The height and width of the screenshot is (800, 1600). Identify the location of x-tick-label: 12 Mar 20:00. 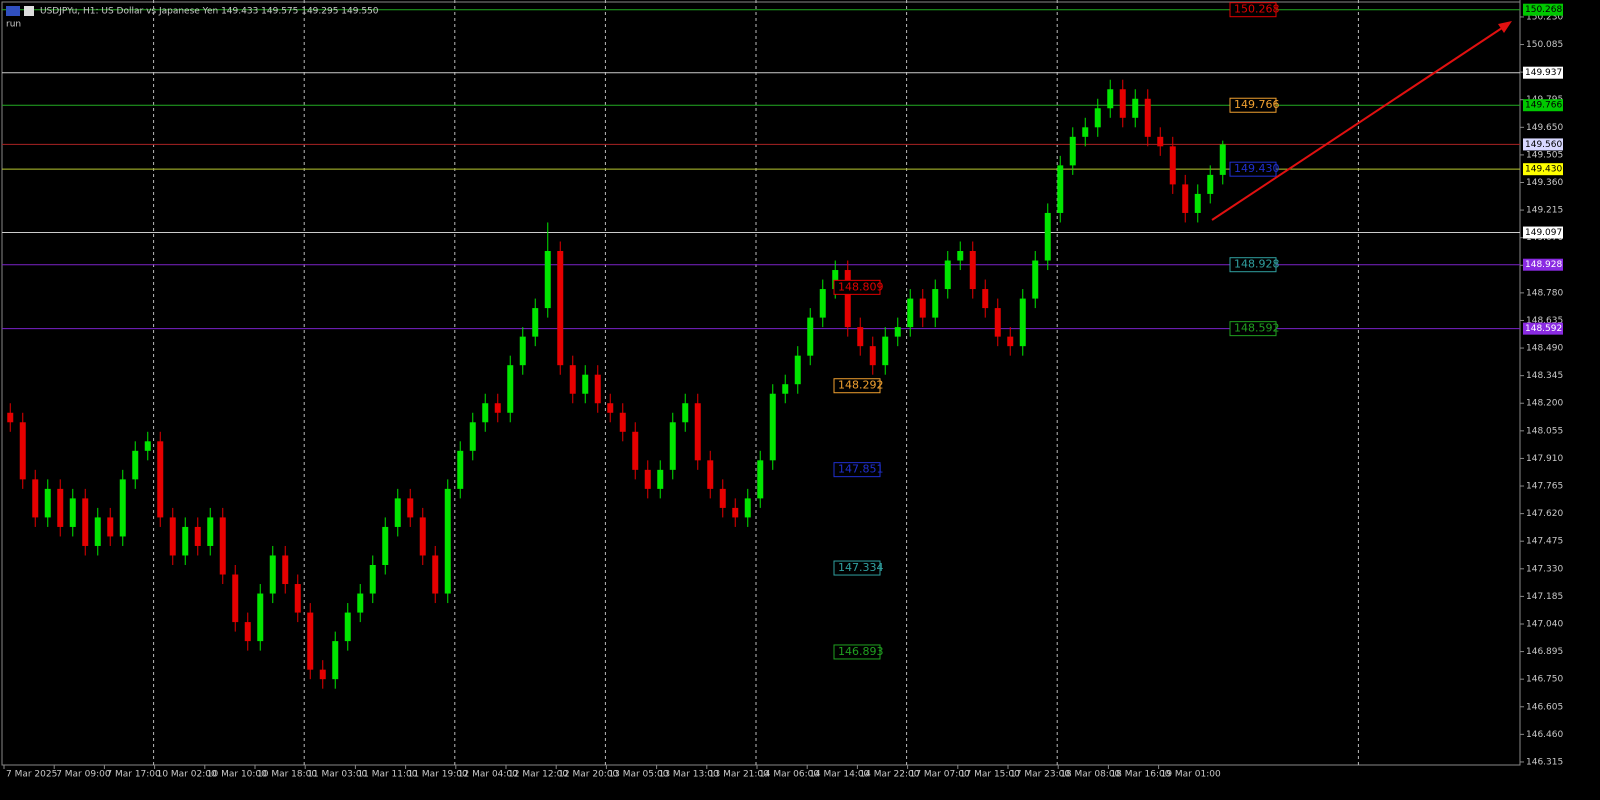
(588, 775).